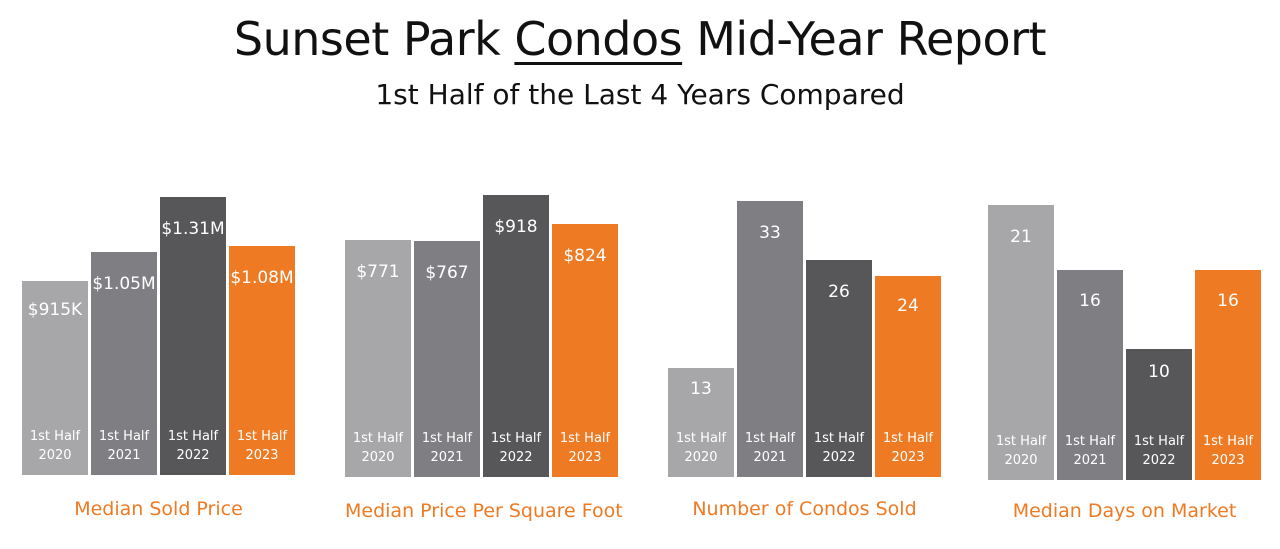  I want to click on bar-value-label: $771, so click(378, 272).